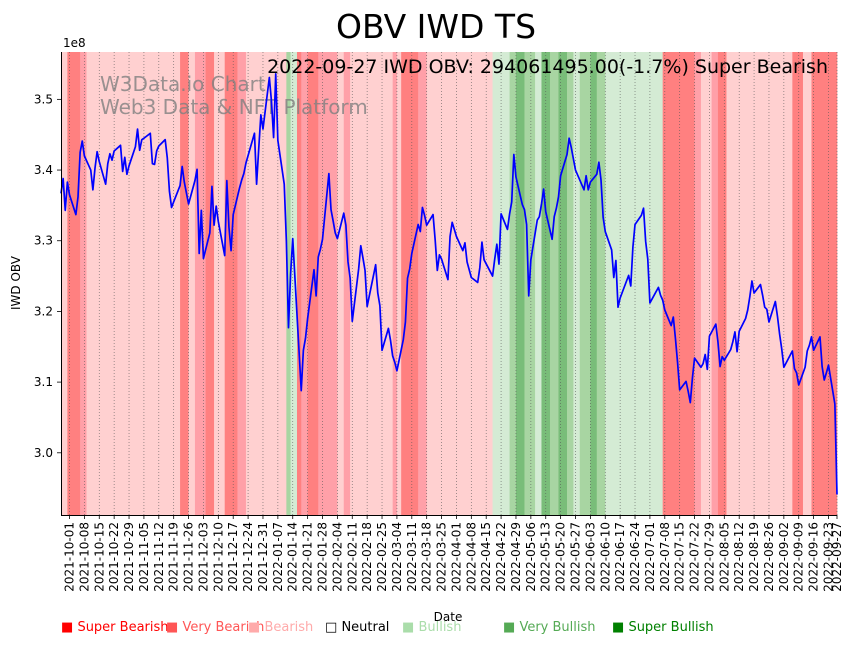 This screenshot has height=646, width=855. I want to click on x-tick-label: 2022-05-20, so click(561, 557).